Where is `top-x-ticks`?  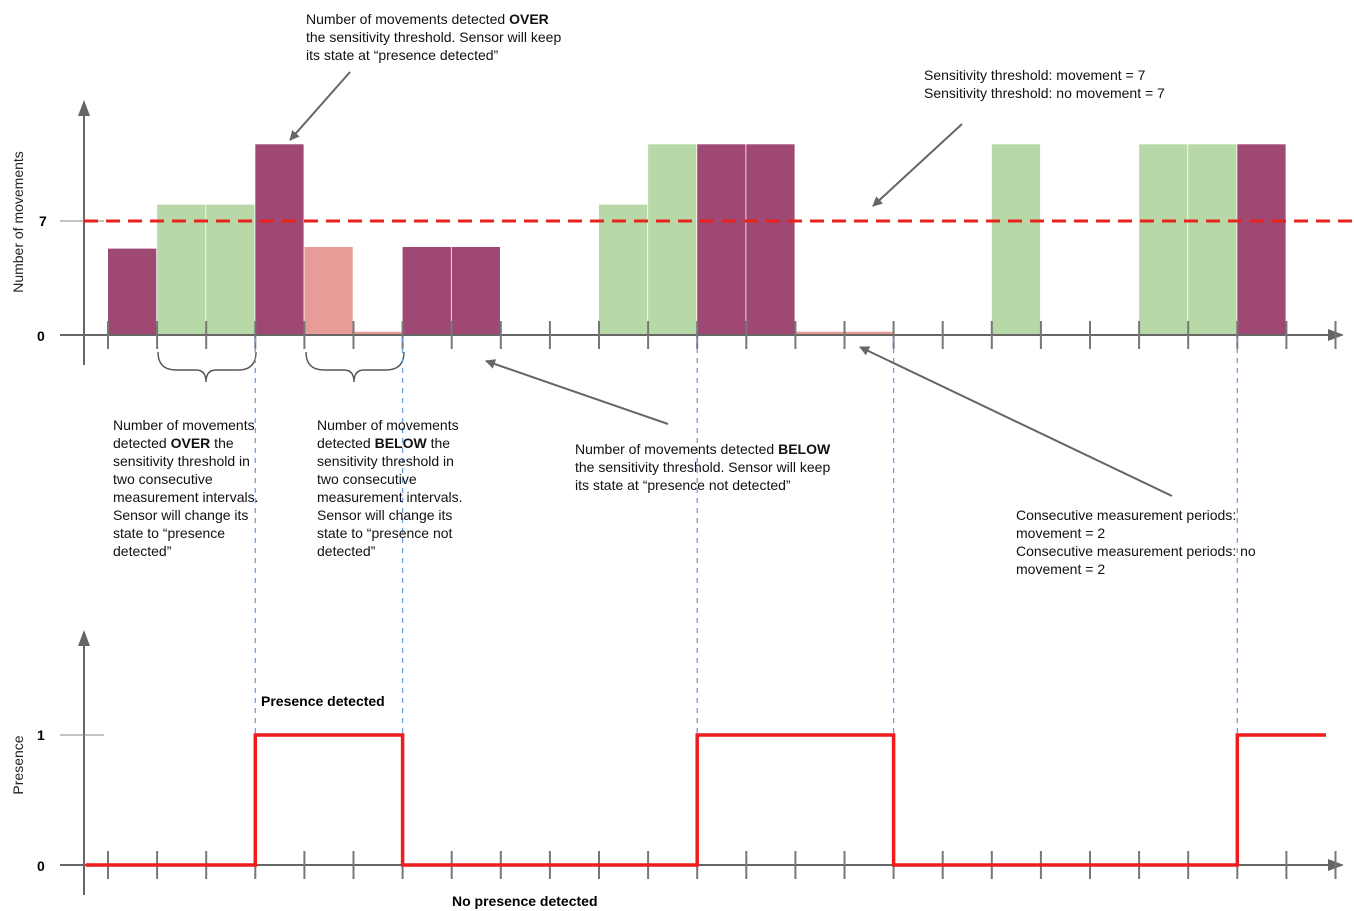 top-x-ticks is located at coordinates (722, 335).